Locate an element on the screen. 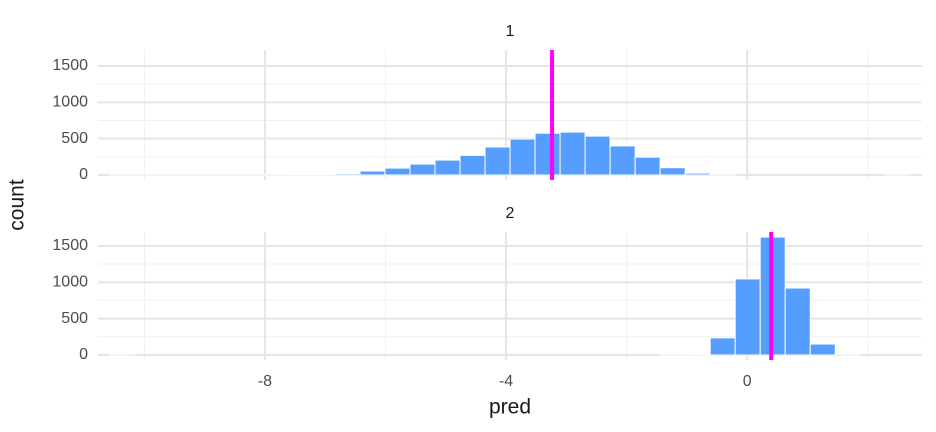 This screenshot has width=936, height=432. x-tick-label: -4 is located at coordinates (506, 381).